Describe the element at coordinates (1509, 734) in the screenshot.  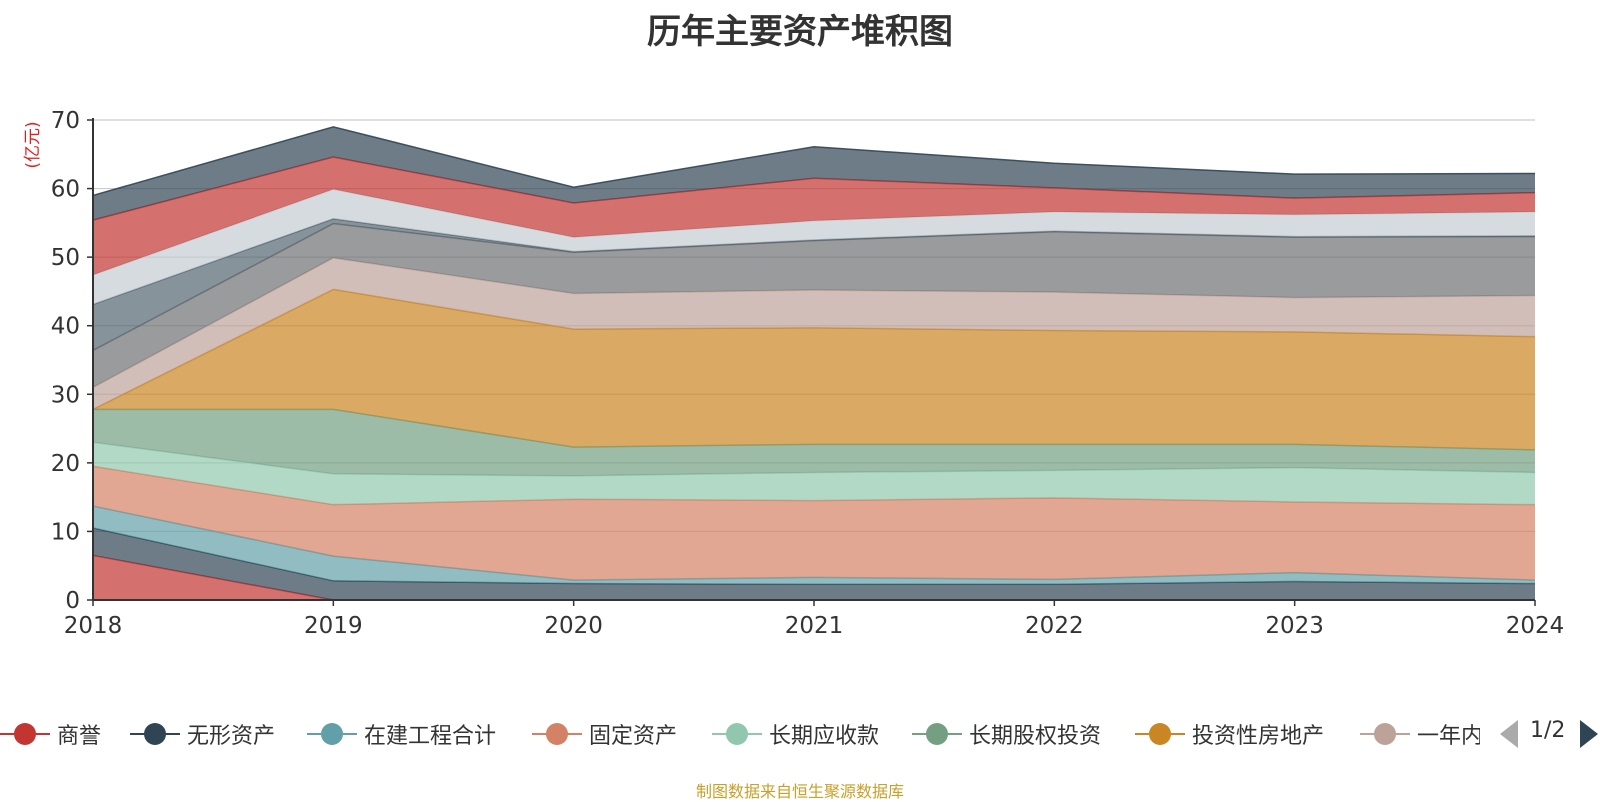
I see `legend-prev-page-icon` at that location.